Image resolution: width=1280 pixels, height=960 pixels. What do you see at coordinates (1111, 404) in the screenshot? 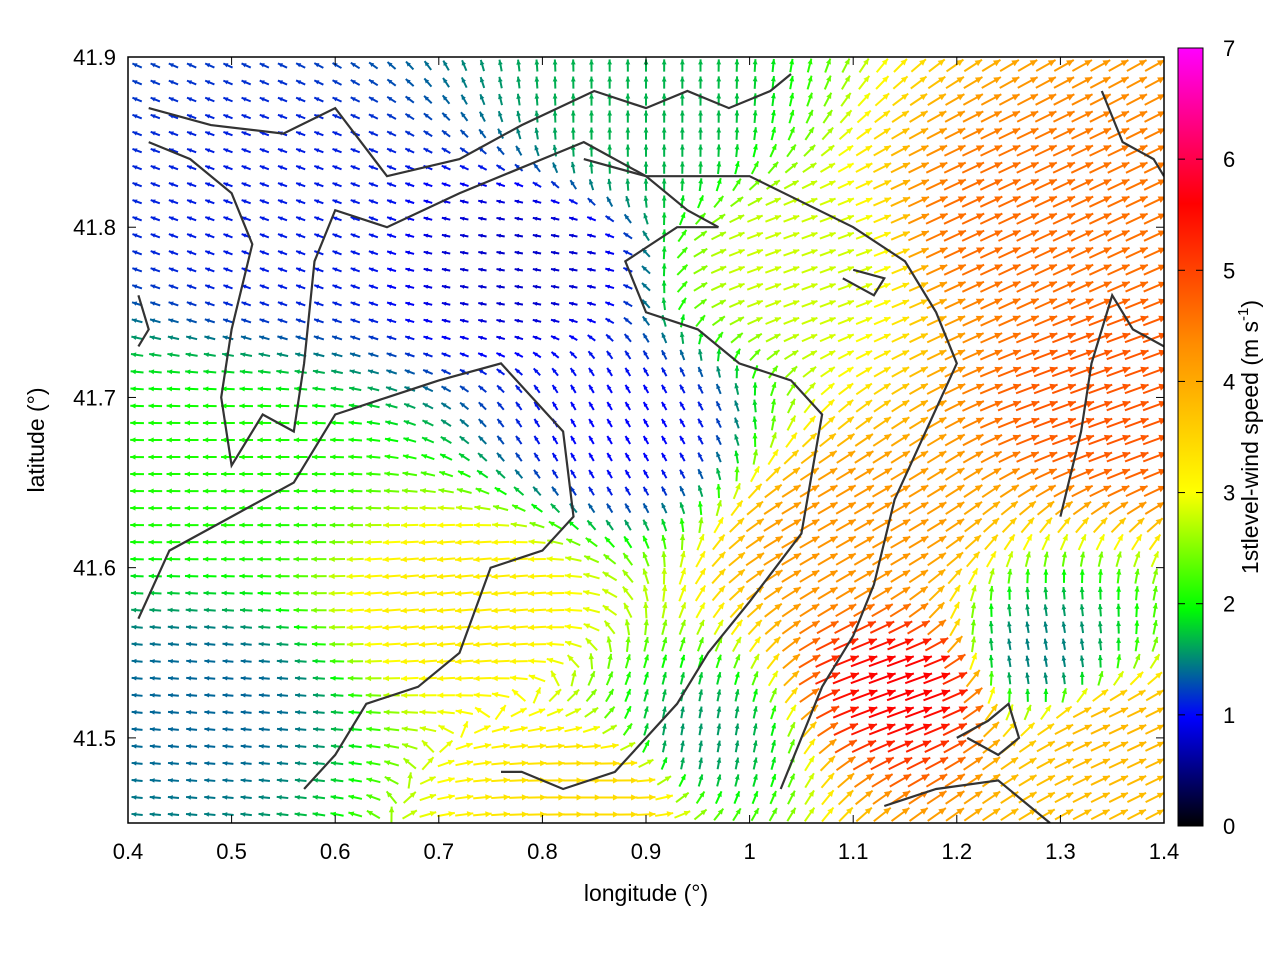
I see `coastline-contour` at bounding box center [1111, 404].